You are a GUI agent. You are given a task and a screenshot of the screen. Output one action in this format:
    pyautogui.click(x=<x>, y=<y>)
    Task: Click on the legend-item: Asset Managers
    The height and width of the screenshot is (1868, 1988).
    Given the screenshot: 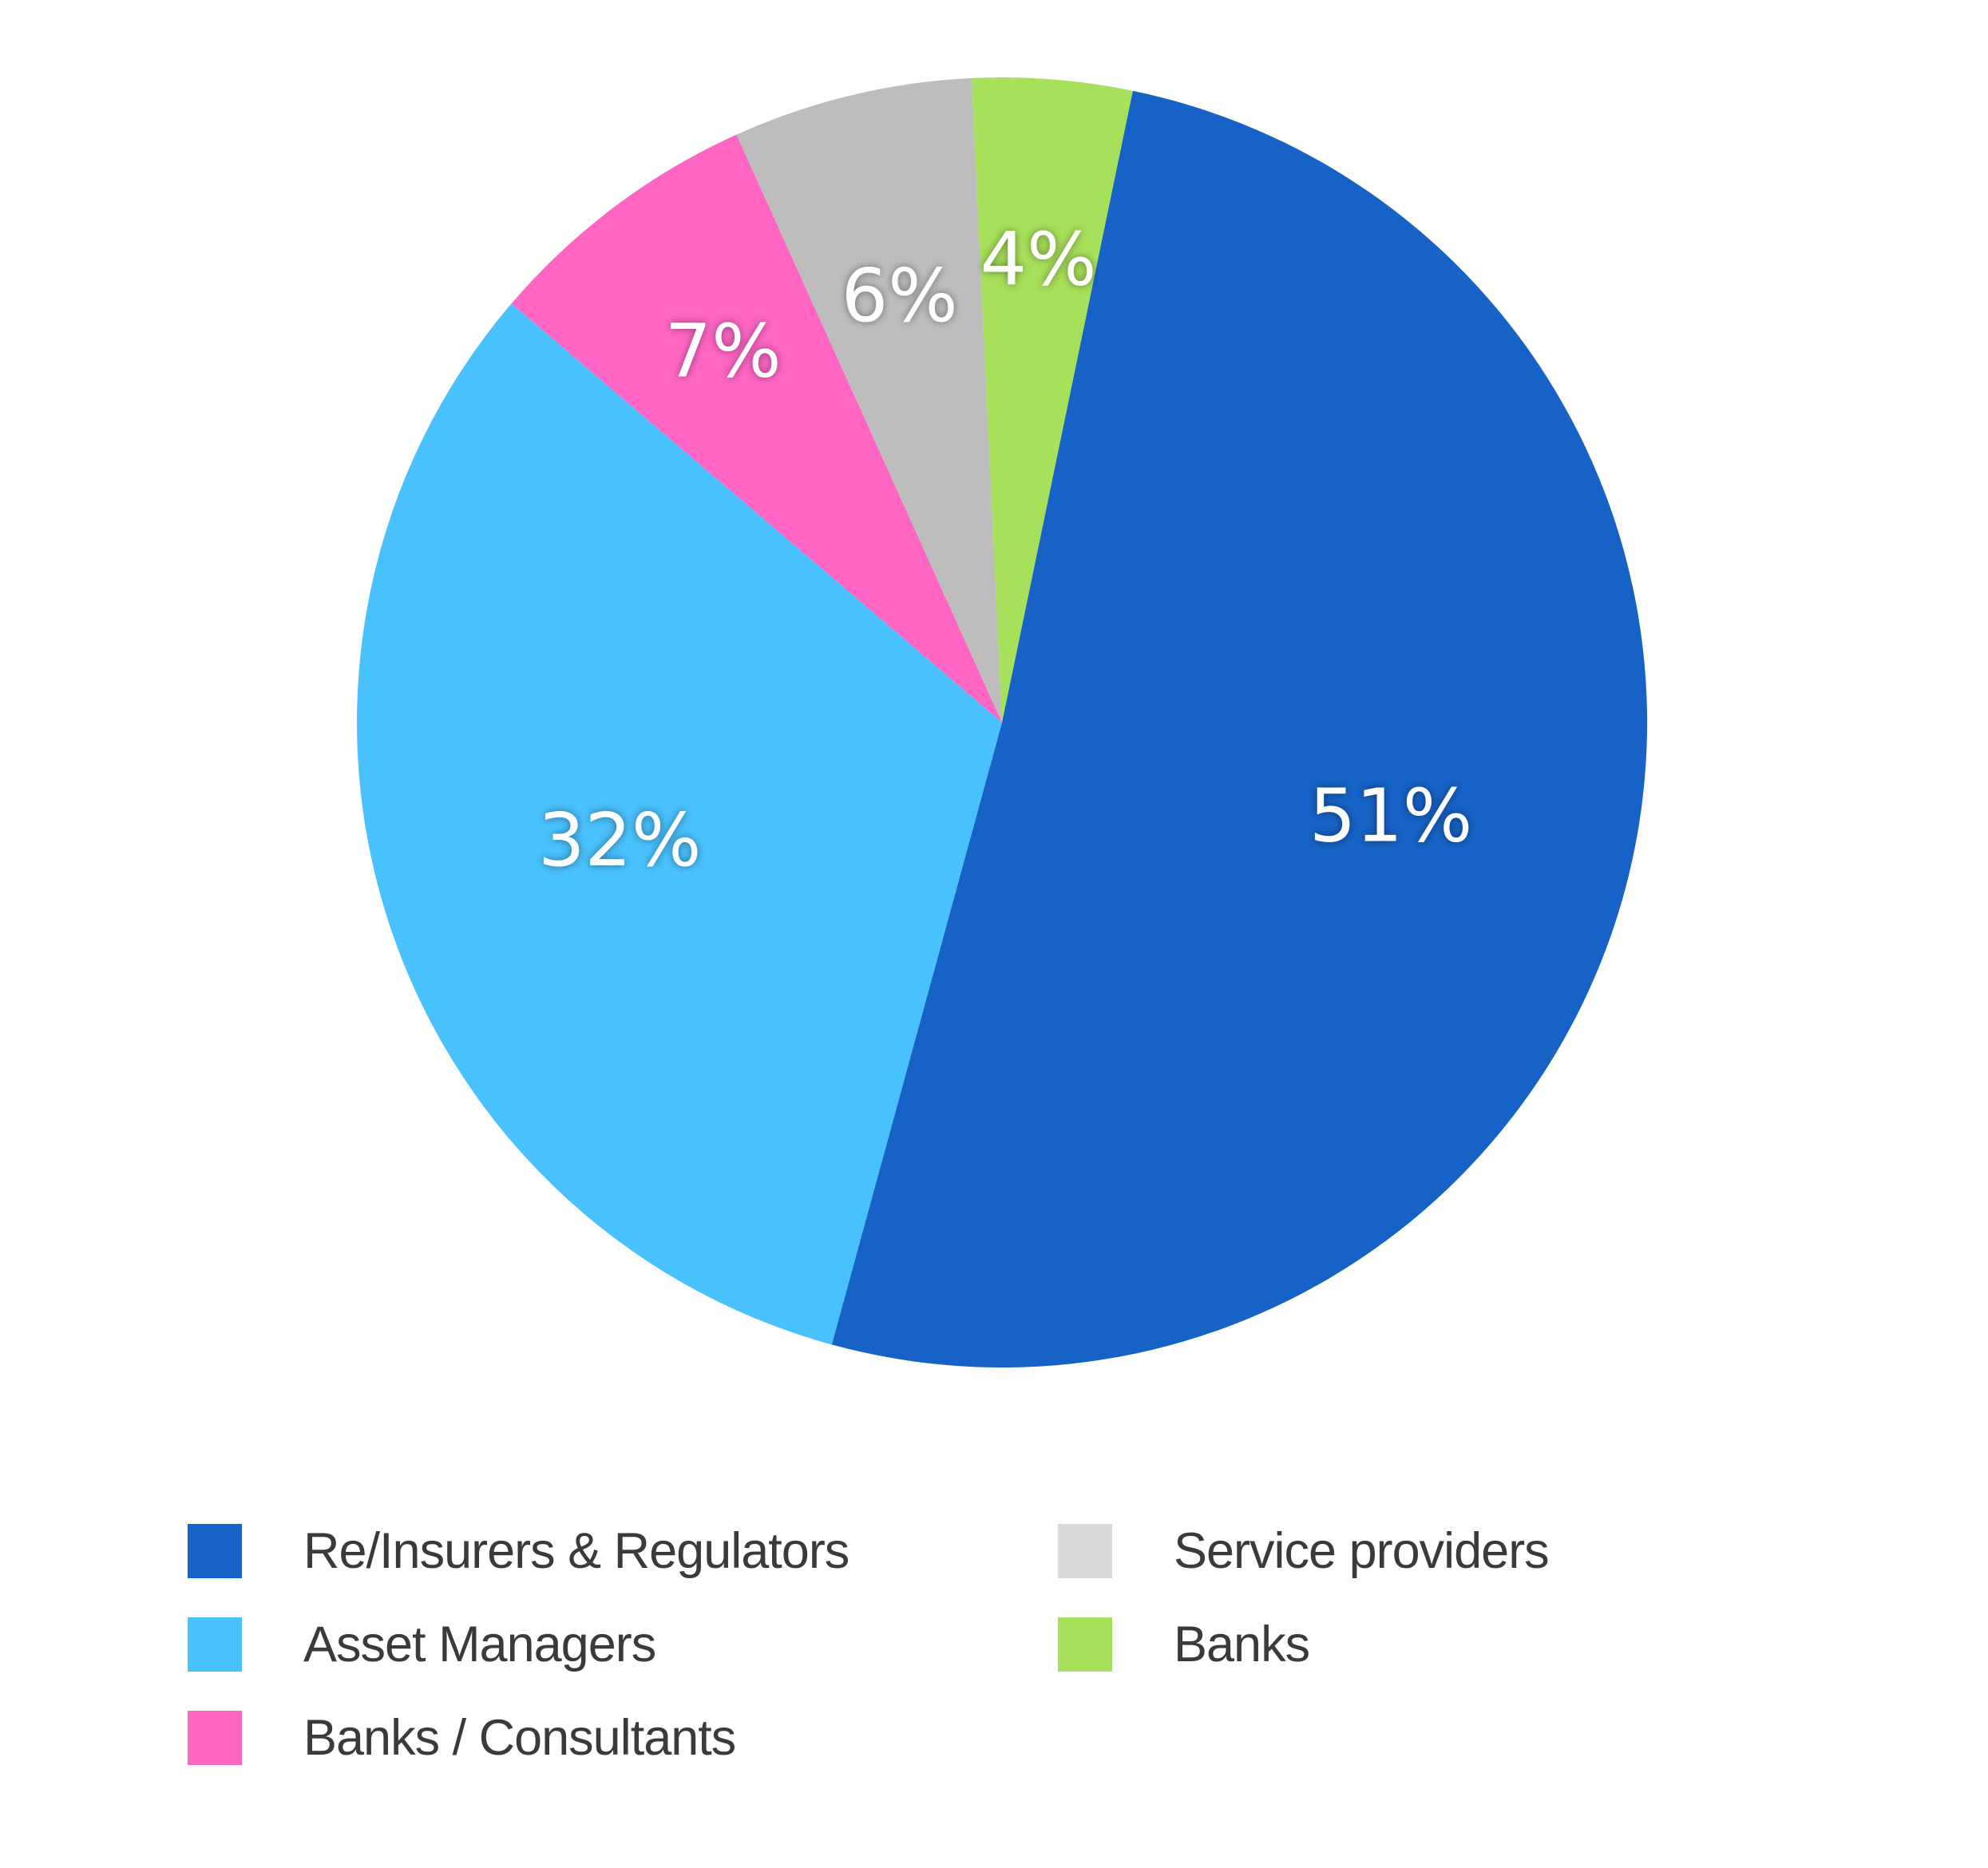 What is the action you would take?
    pyautogui.click(x=422, y=1644)
    